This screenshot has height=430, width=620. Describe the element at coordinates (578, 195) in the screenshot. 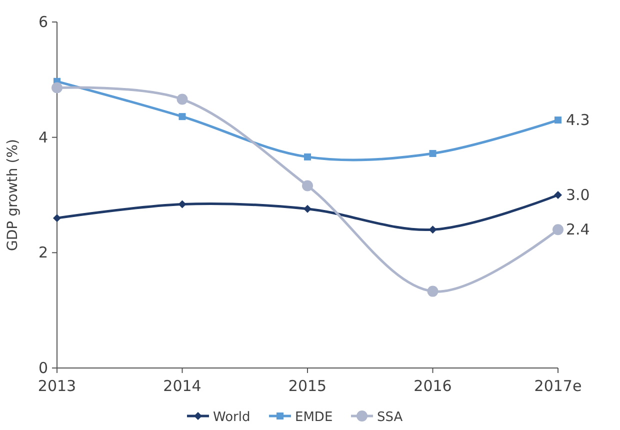

I see `data-label: 3.0` at that location.